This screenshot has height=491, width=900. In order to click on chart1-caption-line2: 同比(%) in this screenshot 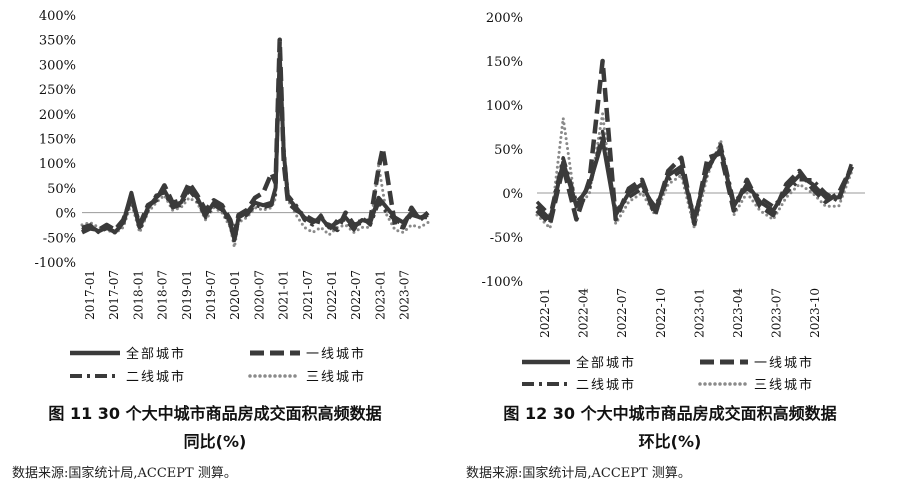, I will do `click(215, 441)`.